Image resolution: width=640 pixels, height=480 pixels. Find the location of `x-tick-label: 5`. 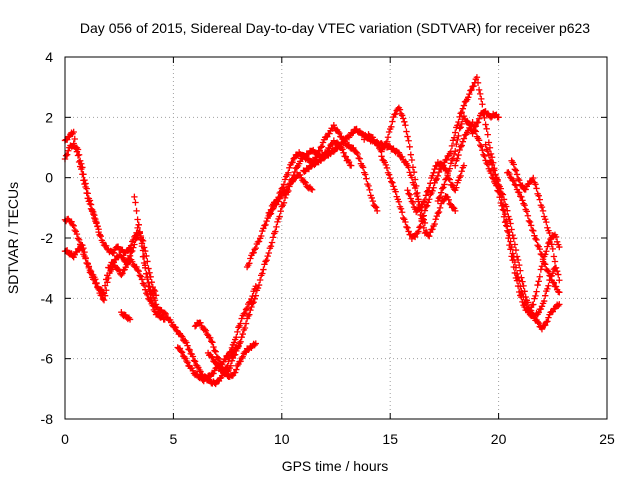

x-tick-label: 5 is located at coordinates (174, 439).